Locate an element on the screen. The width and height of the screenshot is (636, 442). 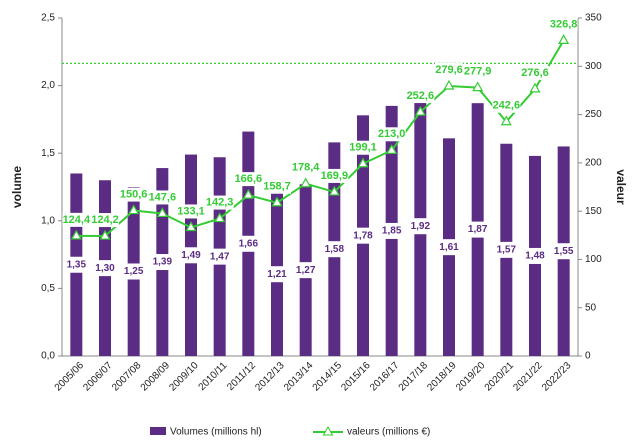
line-label: 124,4 is located at coordinates (77, 220).